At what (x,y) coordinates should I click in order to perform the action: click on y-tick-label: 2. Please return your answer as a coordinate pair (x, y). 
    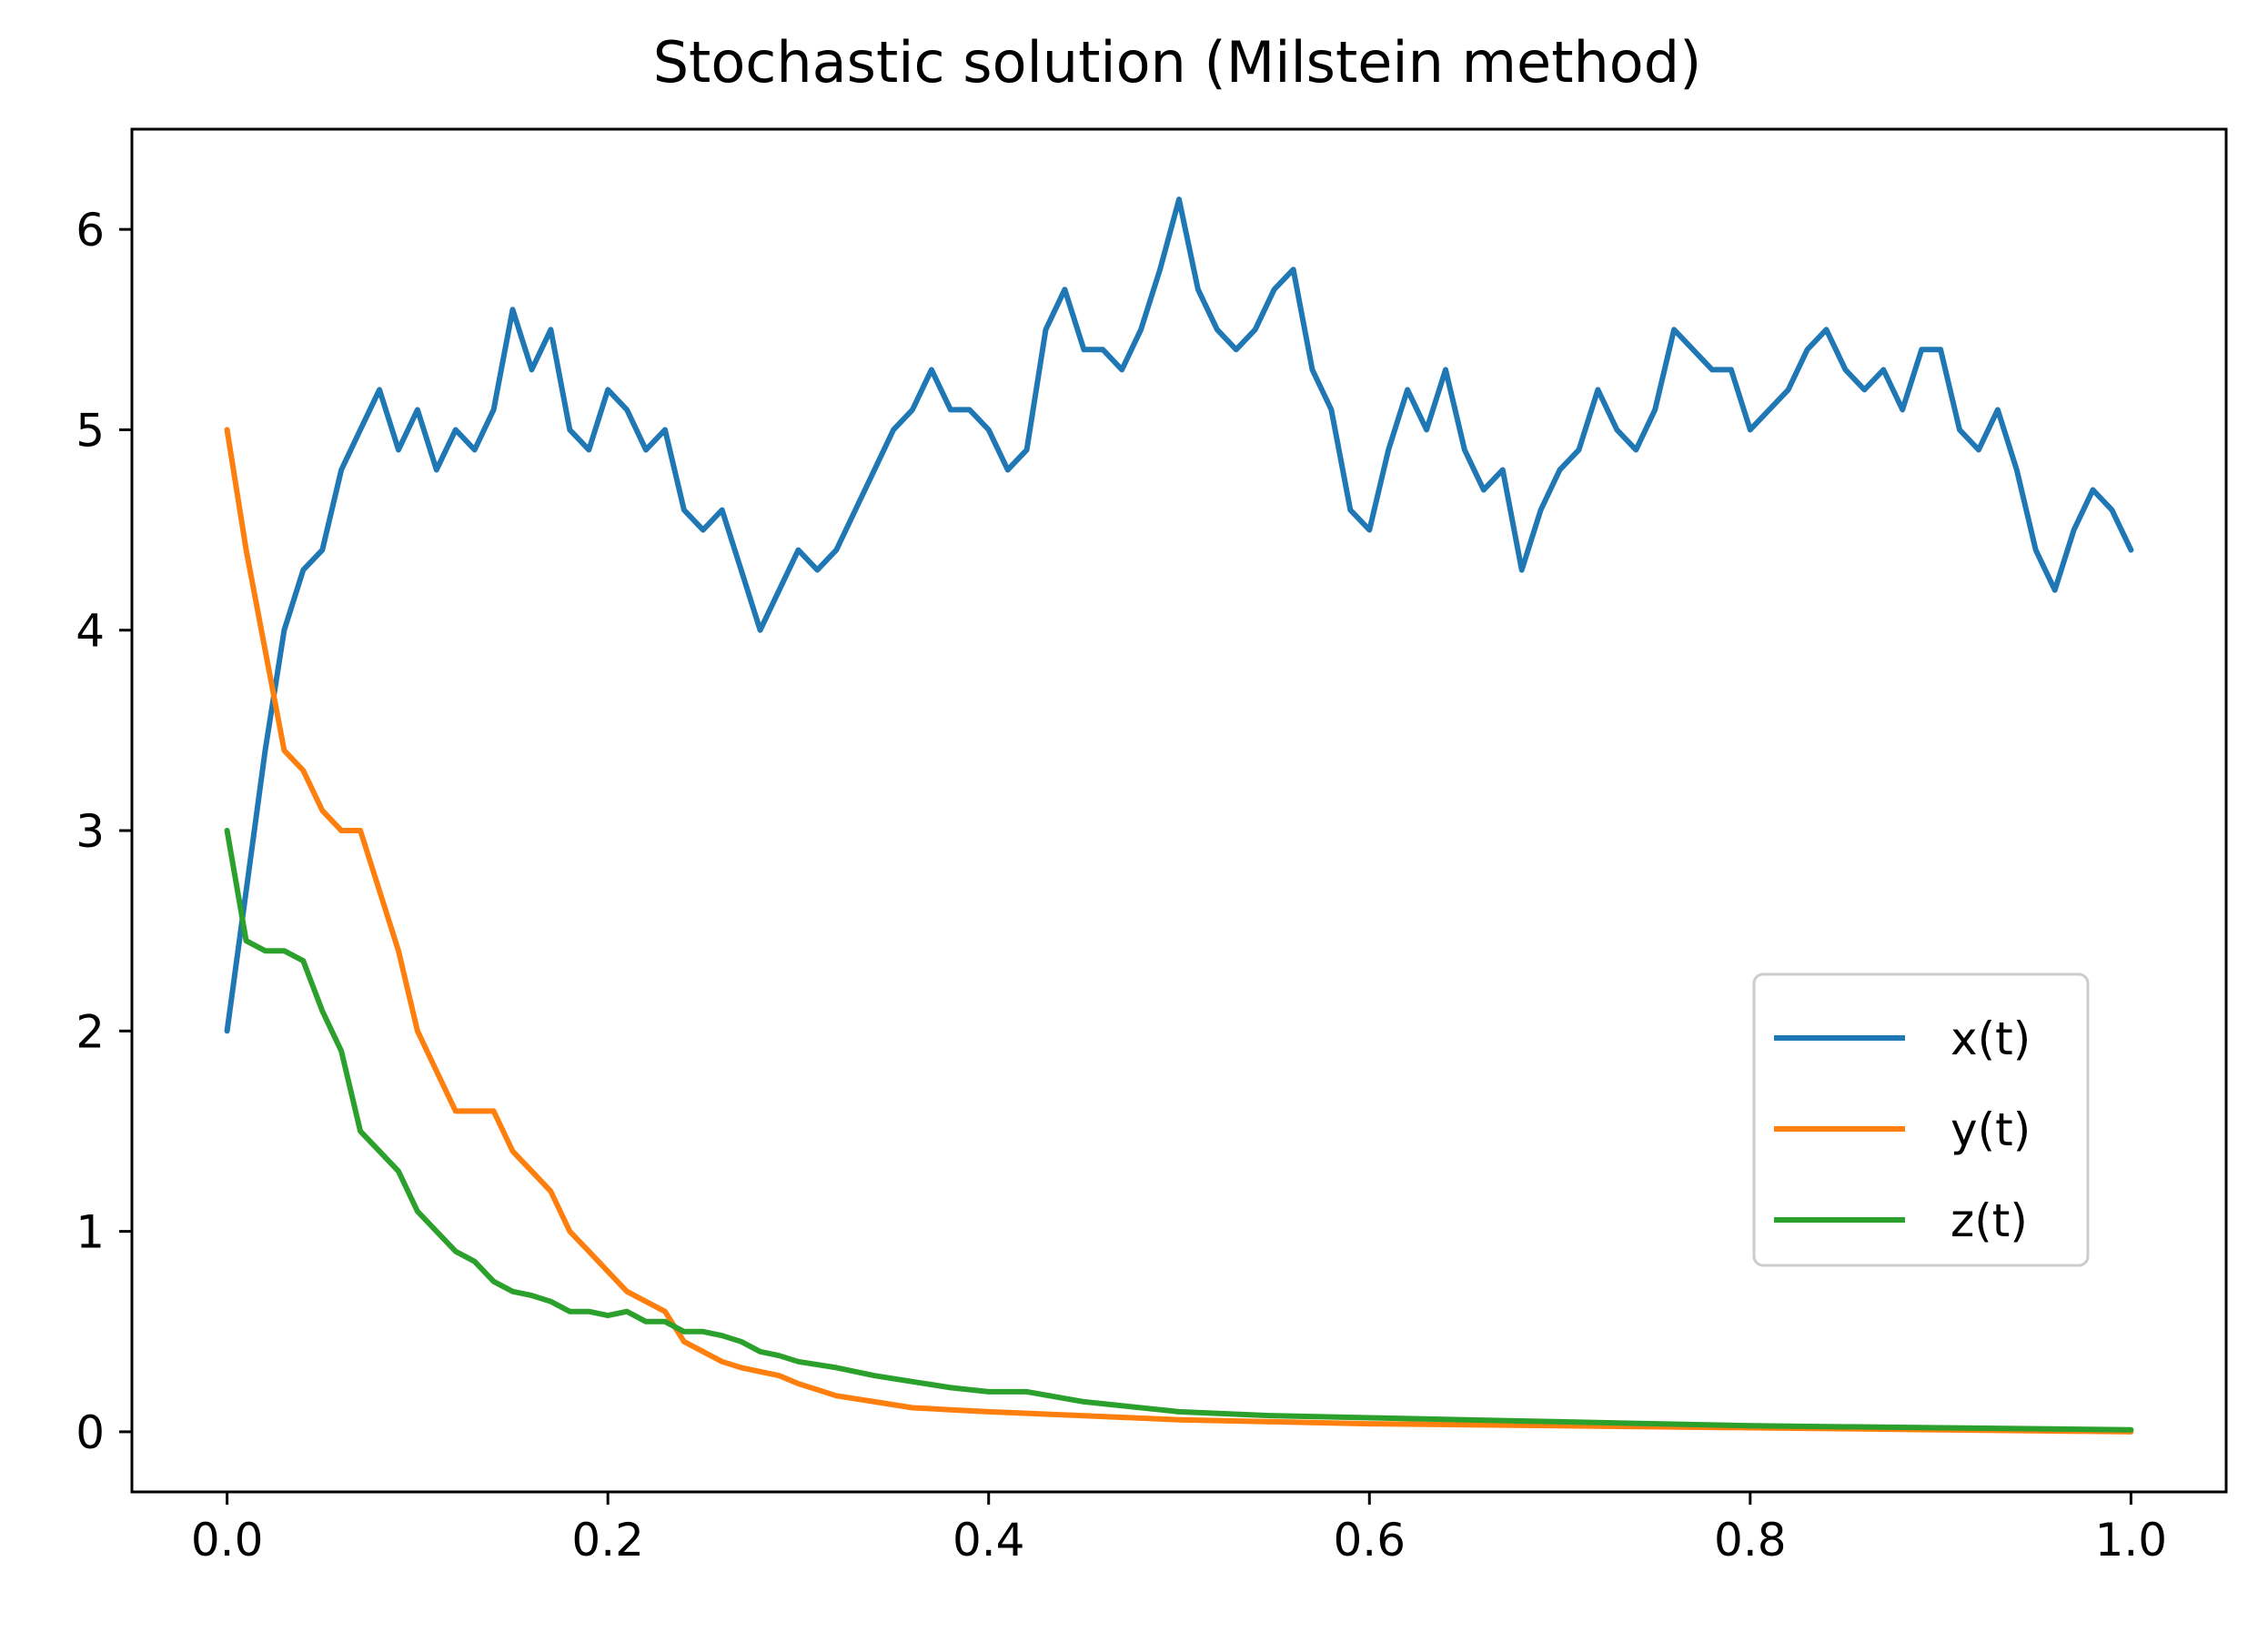
    Looking at the image, I should click on (91, 1032).